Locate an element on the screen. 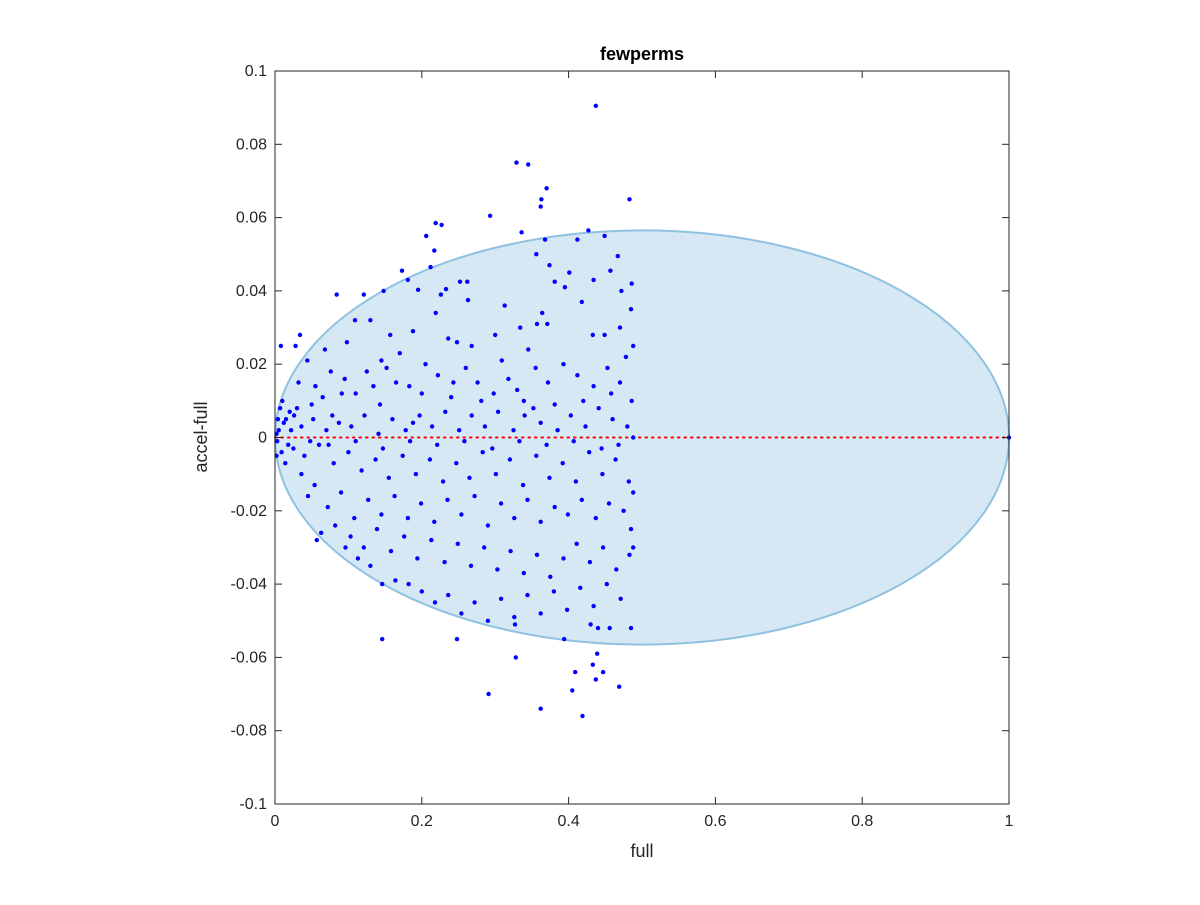  y-tick-label: -0.1 is located at coordinates (253, 804).